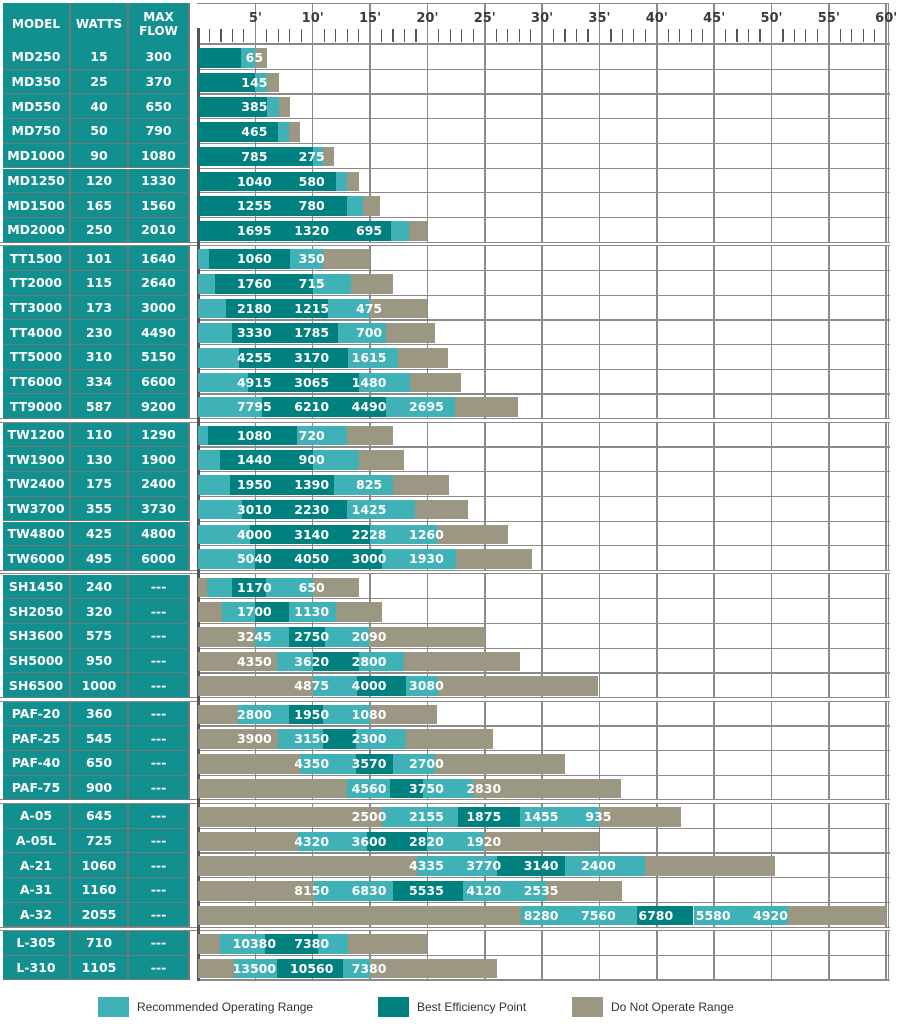 The width and height of the screenshot is (904, 1024). I want to click on watts-cell: 1105, so click(100, 968).